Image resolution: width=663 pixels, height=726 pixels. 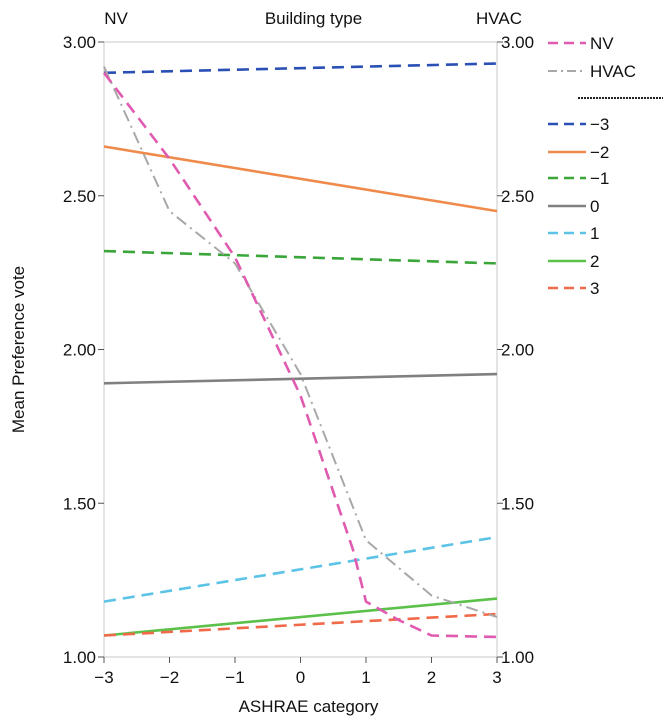 What do you see at coordinates (594, 233) in the screenshot?
I see `legend-label: 1` at bounding box center [594, 233].